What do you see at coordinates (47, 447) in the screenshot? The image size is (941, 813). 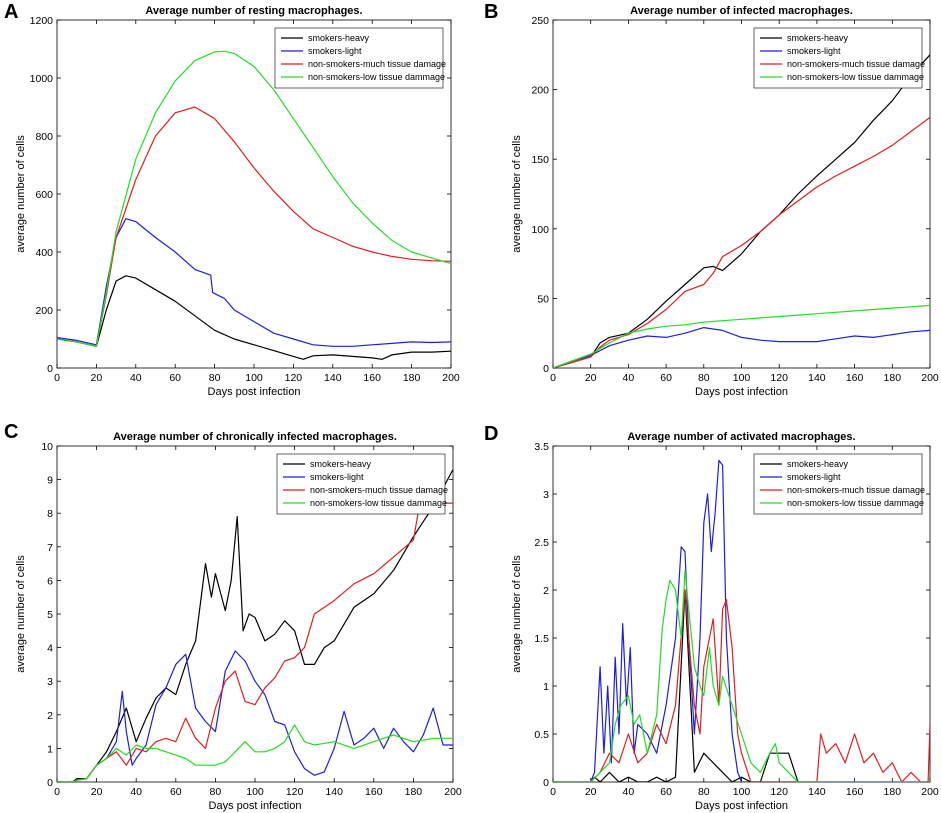 I see `y-tick-label: 10` at bounding box center [47, 447].